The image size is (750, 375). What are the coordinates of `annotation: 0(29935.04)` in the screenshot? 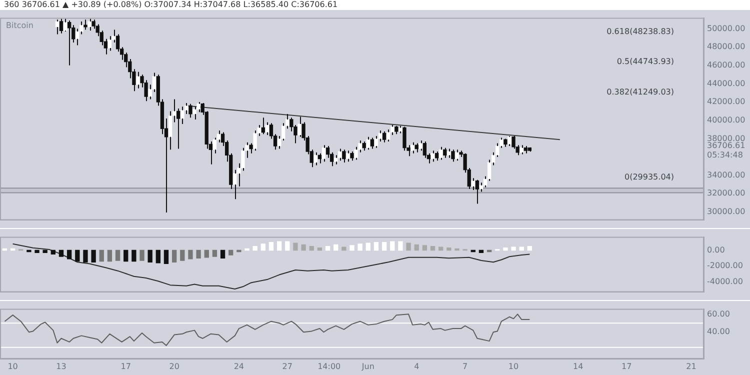 It's located at (649, 177).